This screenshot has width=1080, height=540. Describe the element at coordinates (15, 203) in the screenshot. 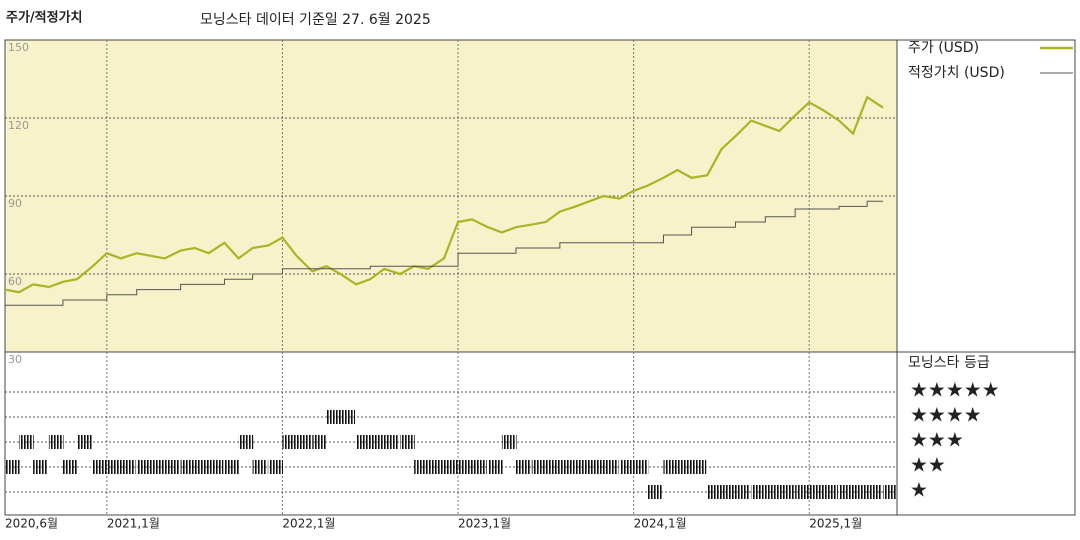

I see `y-tick-label: 90` at that location.